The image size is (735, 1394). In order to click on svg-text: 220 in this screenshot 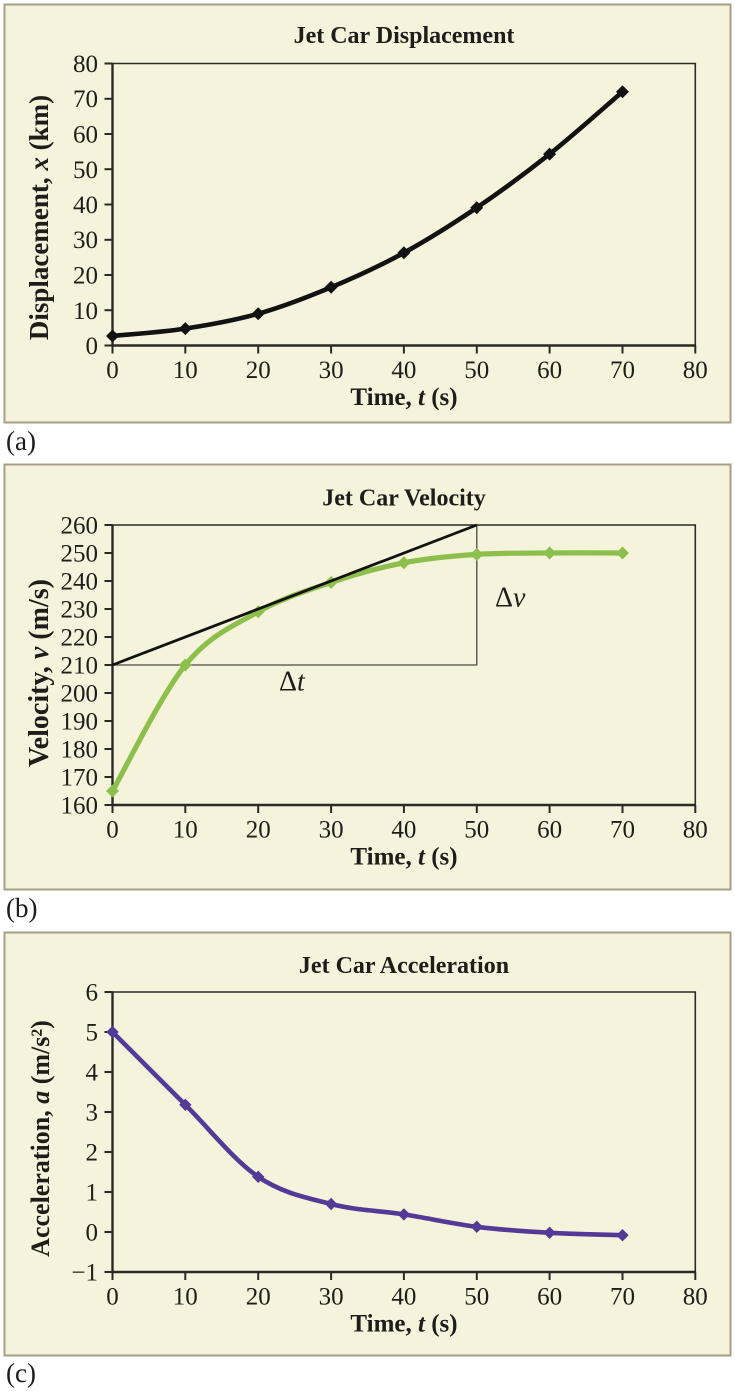, I will do `click(80, 638)`.